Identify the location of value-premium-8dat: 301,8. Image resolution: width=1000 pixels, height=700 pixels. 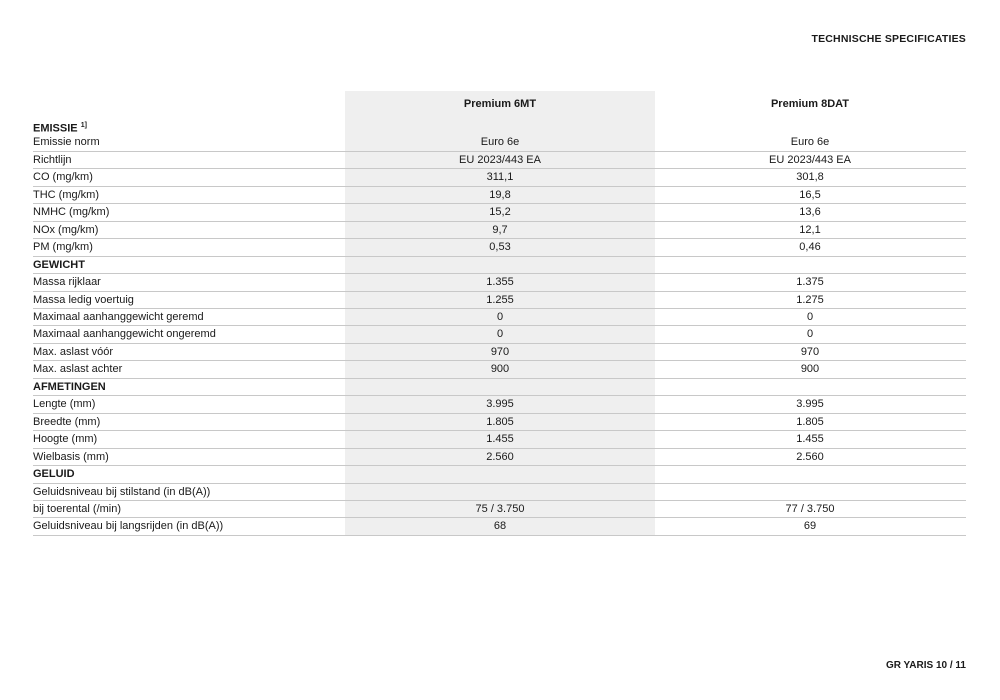
(810, 177).